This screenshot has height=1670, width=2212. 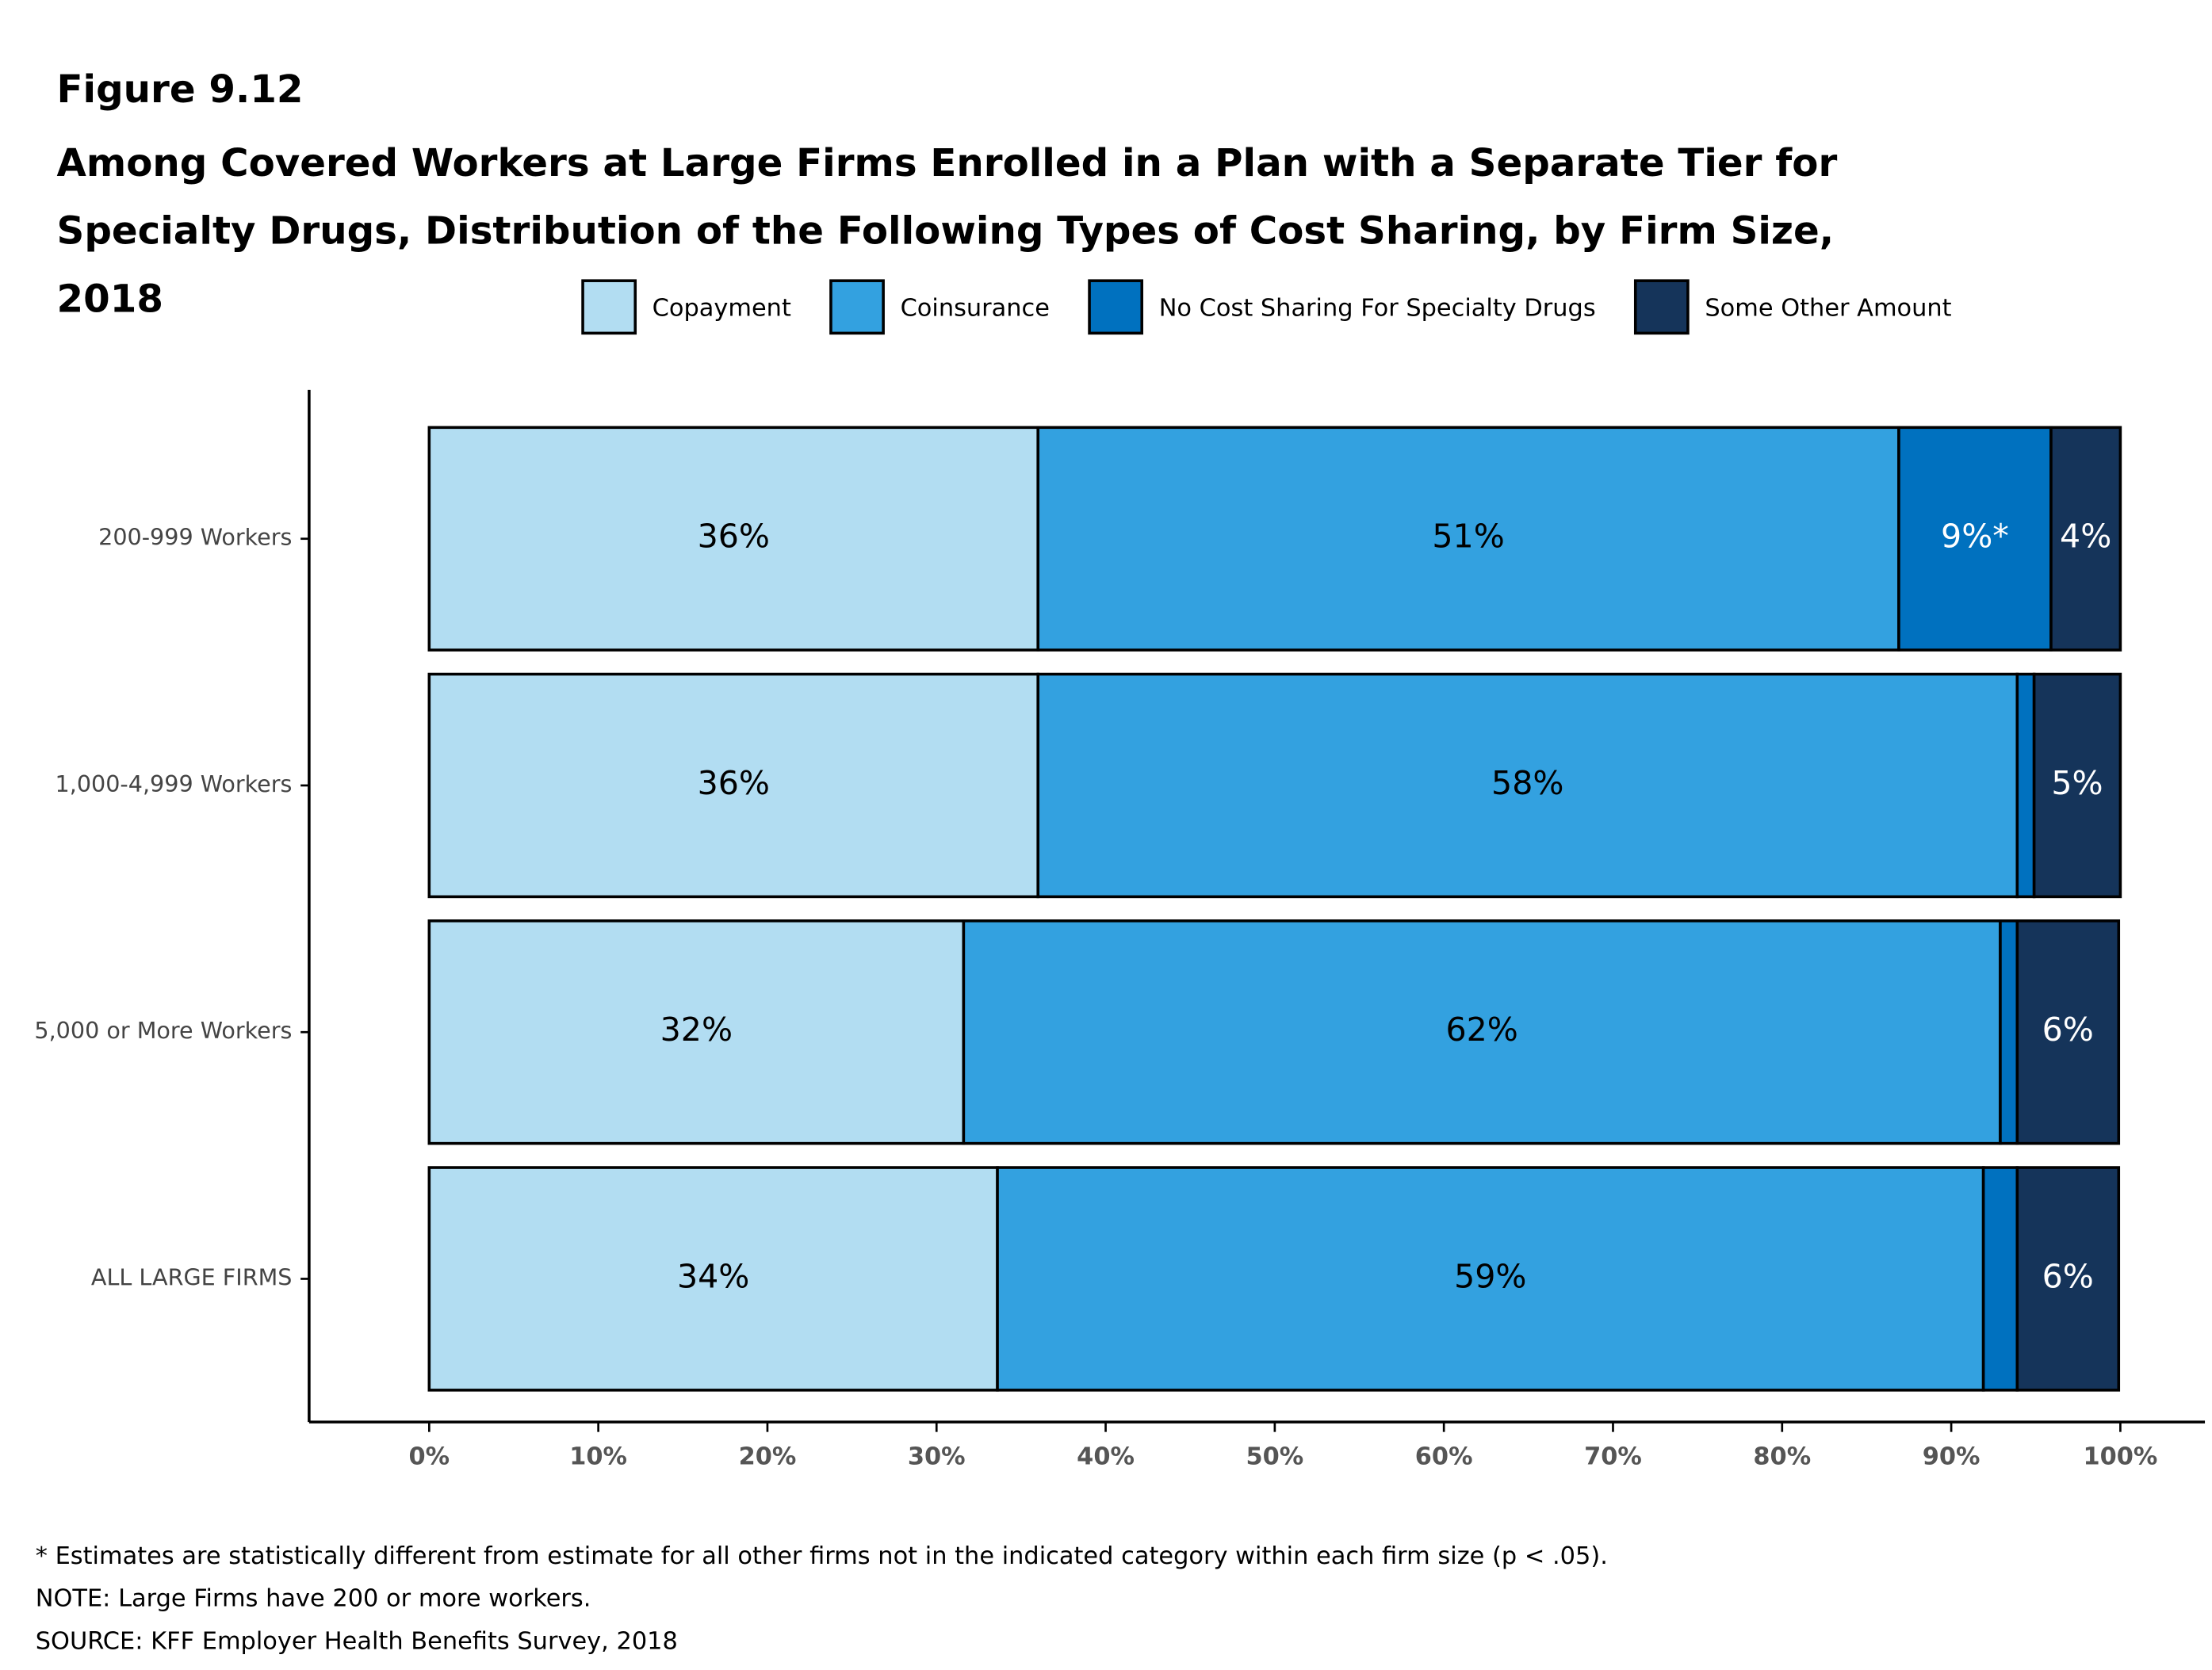 I want to click on x-tick-label: 40%, so click(x=1106, y=1456).